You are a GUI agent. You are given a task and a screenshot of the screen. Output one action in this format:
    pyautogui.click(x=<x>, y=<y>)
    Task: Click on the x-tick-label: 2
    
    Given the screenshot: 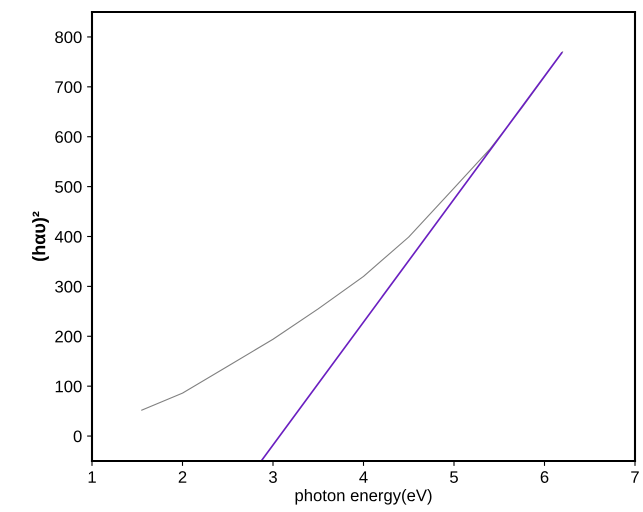 What is the action you would take?
    pyautogui.click(x=182, y=477)
    